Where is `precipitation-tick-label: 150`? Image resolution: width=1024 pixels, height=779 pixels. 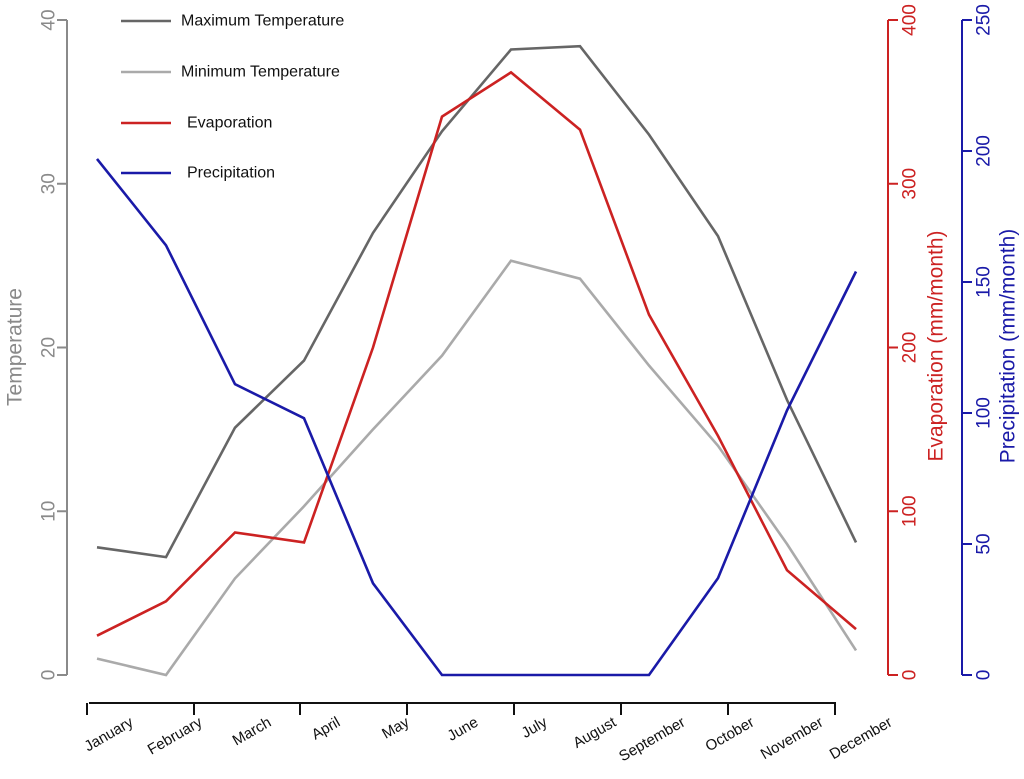 precipitation-tick-label: 150 is located at coordinates (984, 282).